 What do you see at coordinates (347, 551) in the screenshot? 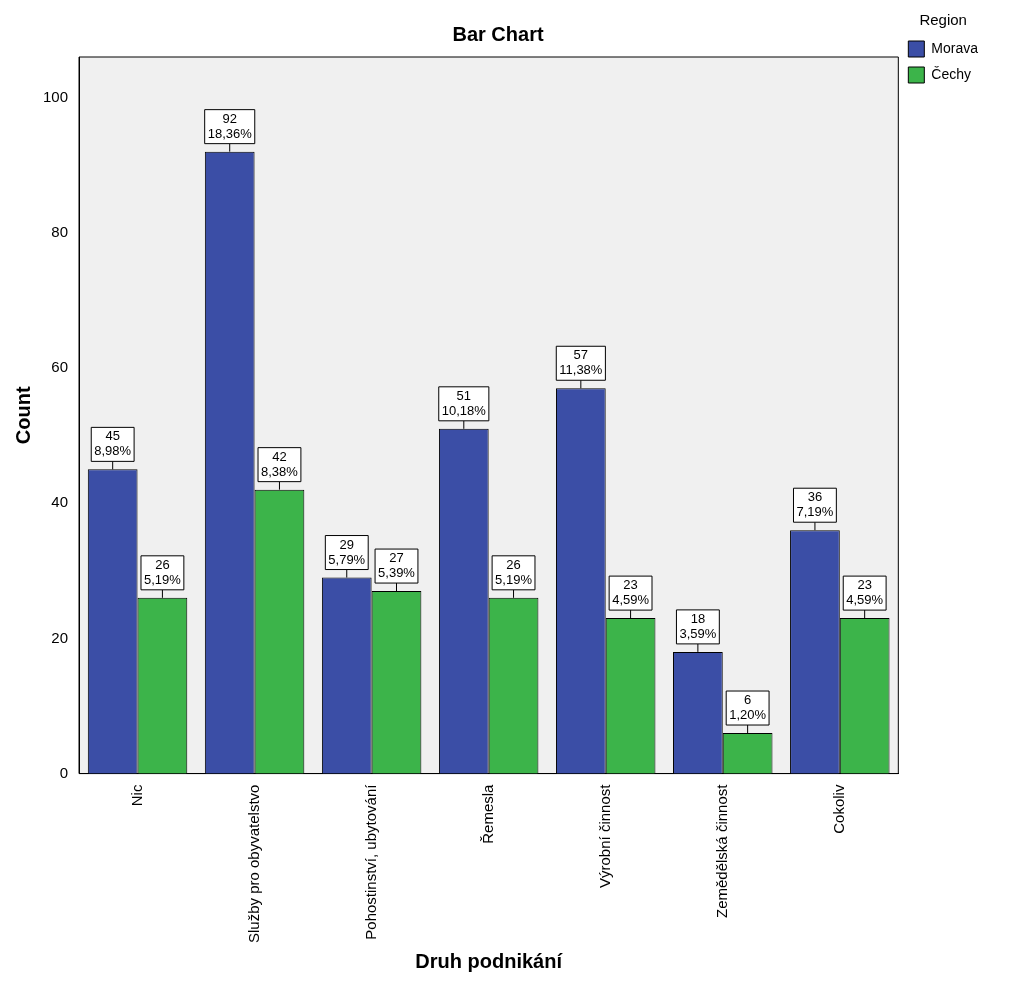
I see `data-label: 29 5,79%` at bounding box center [347, 551].